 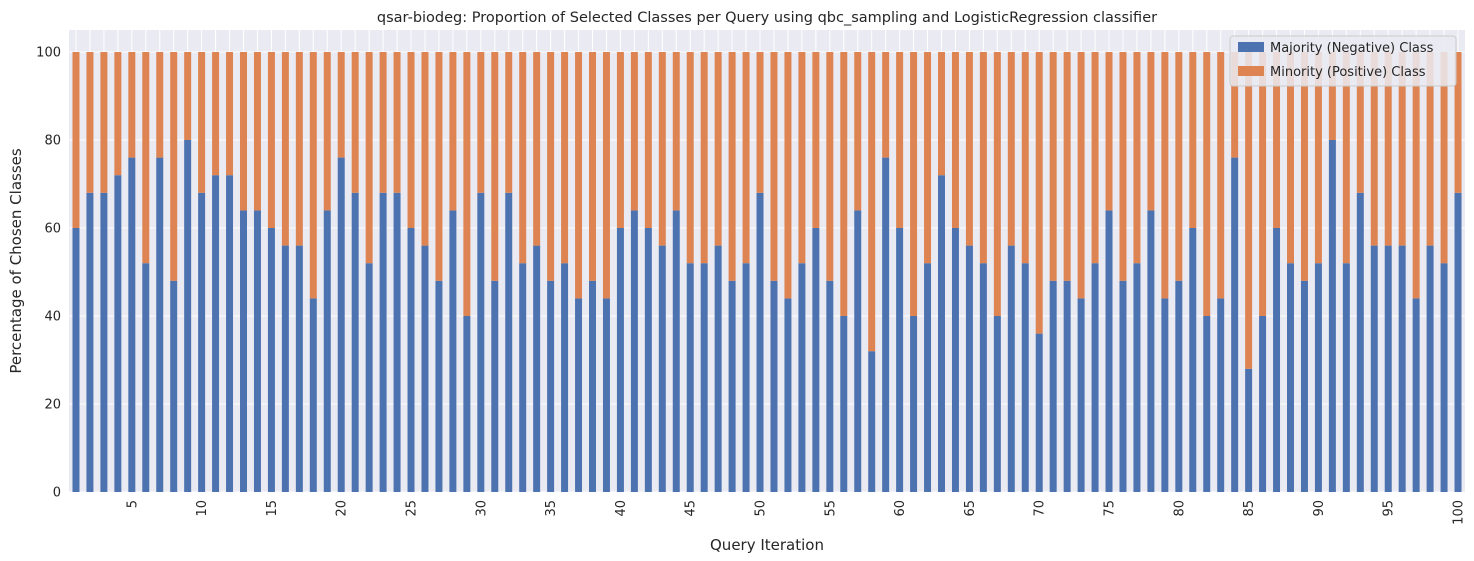 What do you see at coordinates (202, 508) in the screenshot?
I see `x-tick-label: 10` at bounding box center [202, 508].